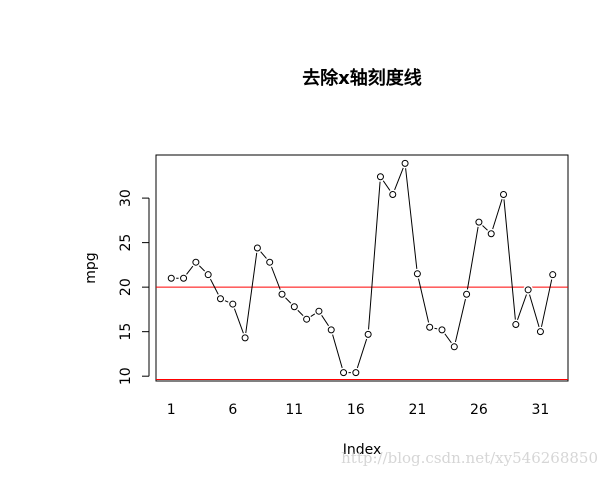 This screenshot has height=479, width=609. I want to click on x-tick-label: 6, so click(232, 410).